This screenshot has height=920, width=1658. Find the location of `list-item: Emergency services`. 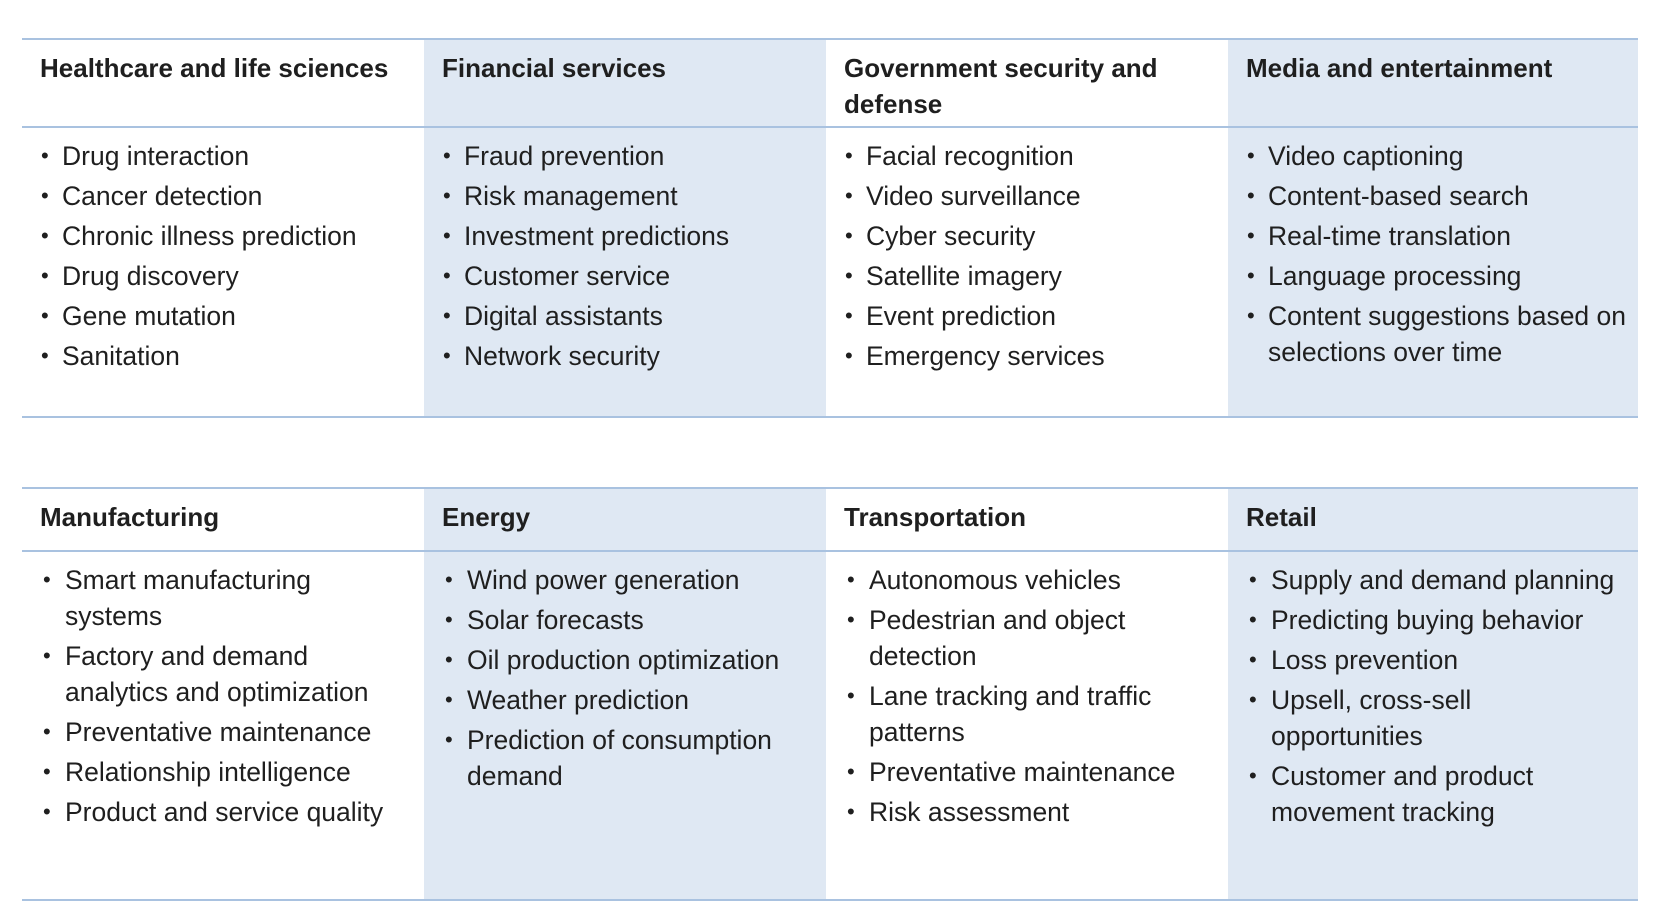

list-item: Emergency services is located at coordinates (1030, 356).